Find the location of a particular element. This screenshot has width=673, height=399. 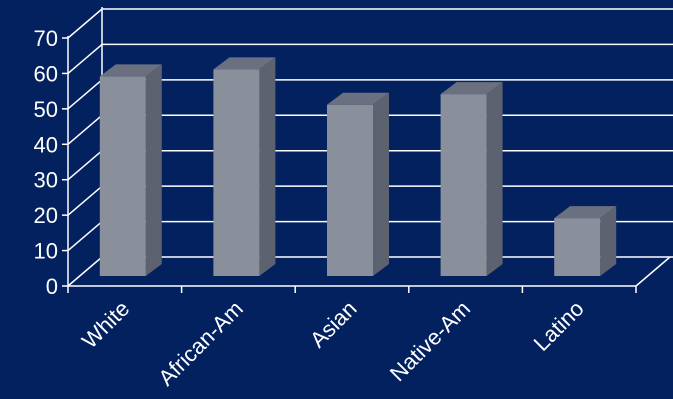

y-tick-label: 40 is located at coordinates (46, 144).